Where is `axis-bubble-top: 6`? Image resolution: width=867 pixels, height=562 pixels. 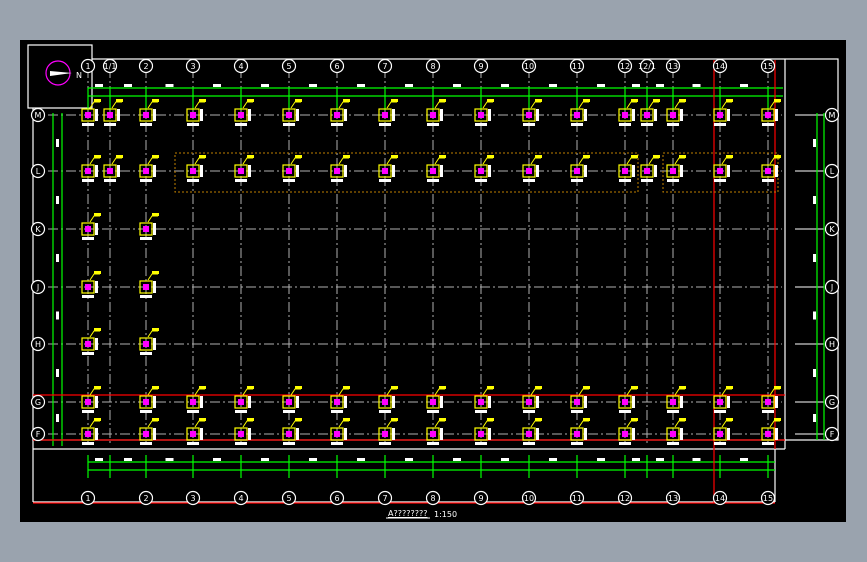
axis-bubble-top: 6 is located at coordinates (337, 66).